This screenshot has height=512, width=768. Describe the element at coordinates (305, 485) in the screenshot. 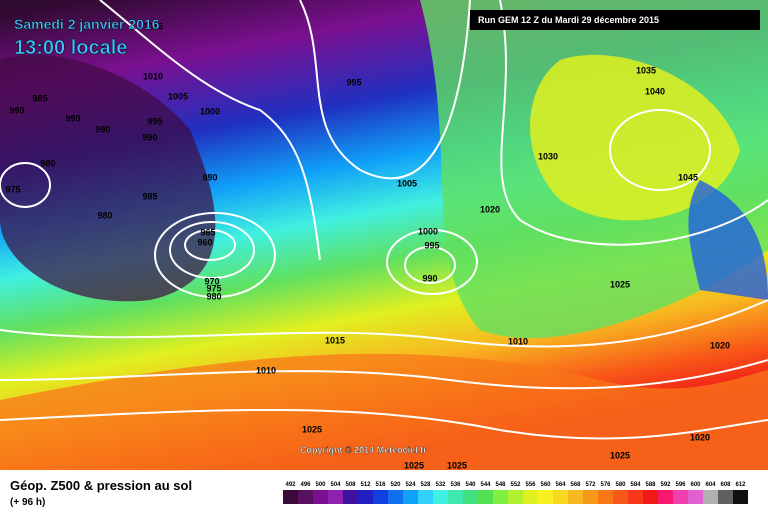

I see `legend-value: 496` at that location.